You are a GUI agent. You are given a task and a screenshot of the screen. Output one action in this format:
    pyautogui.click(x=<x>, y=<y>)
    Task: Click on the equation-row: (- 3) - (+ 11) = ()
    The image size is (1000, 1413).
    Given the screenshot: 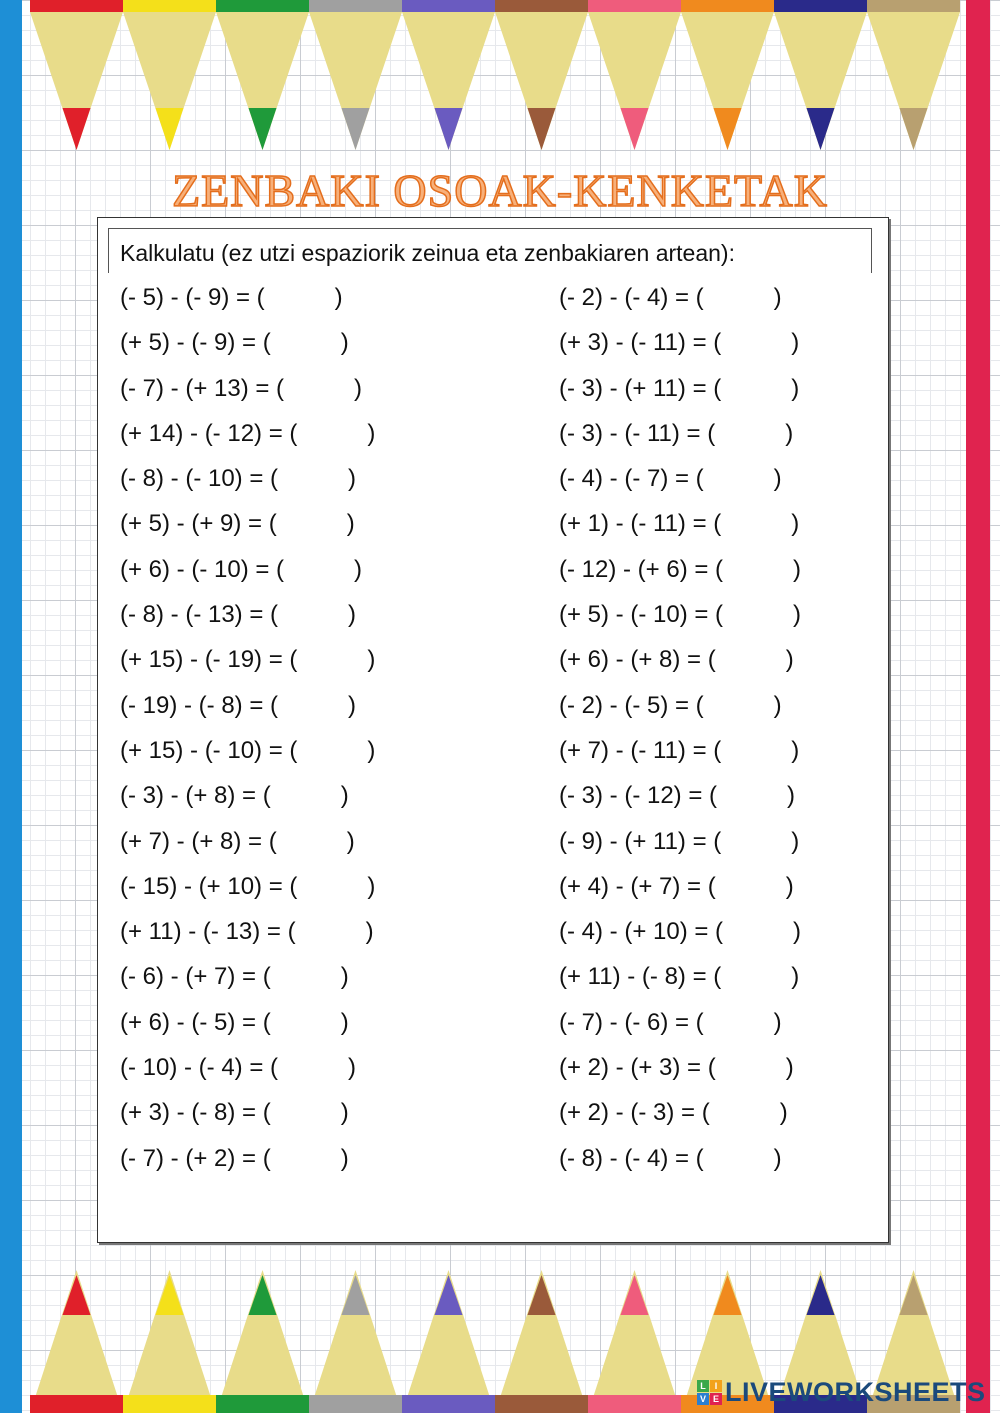 What is the action you would take?
    pyautogui.click(x=680, y=397)
    